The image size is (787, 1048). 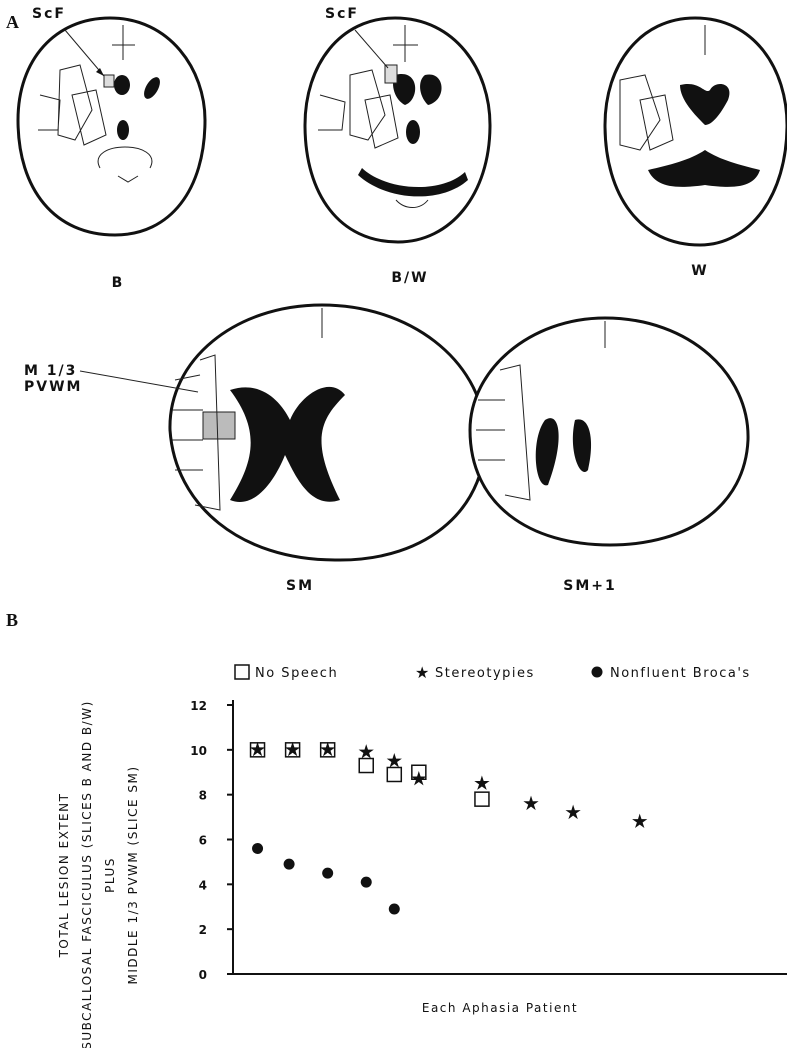 I want to click on y-tick-label: 8, so click(x=203, y=796).